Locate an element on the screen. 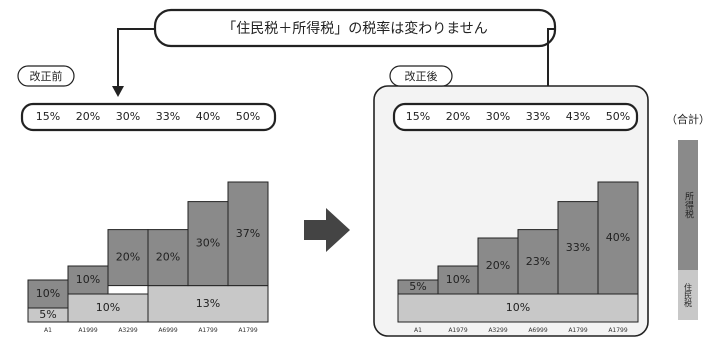  banner: 「住民税＋所得税」の税率は変わりません is located at coordinates (355, 28).